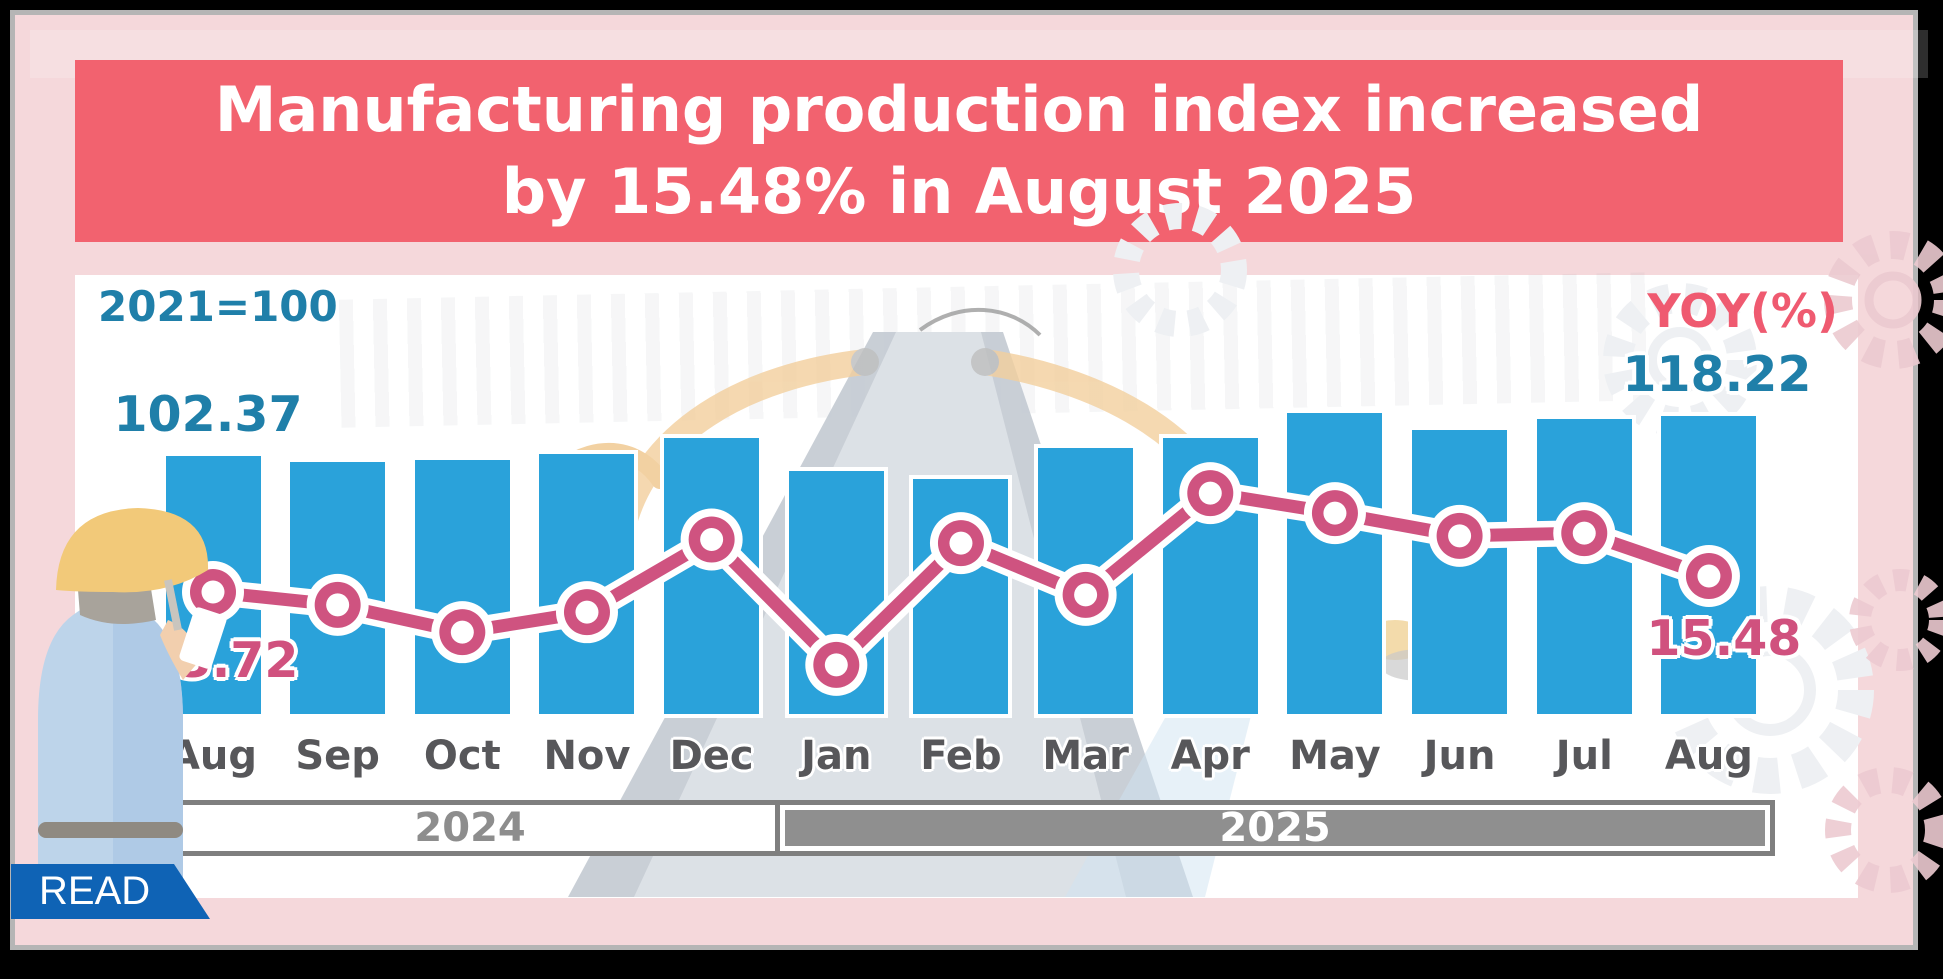 Image resolution: width=1943 pixels, height=979 pixels. What do you see at coordinates (462, 756) in the screenshot?
I see `x-label-oct-2: Oct` at bounding box center [462, 756].